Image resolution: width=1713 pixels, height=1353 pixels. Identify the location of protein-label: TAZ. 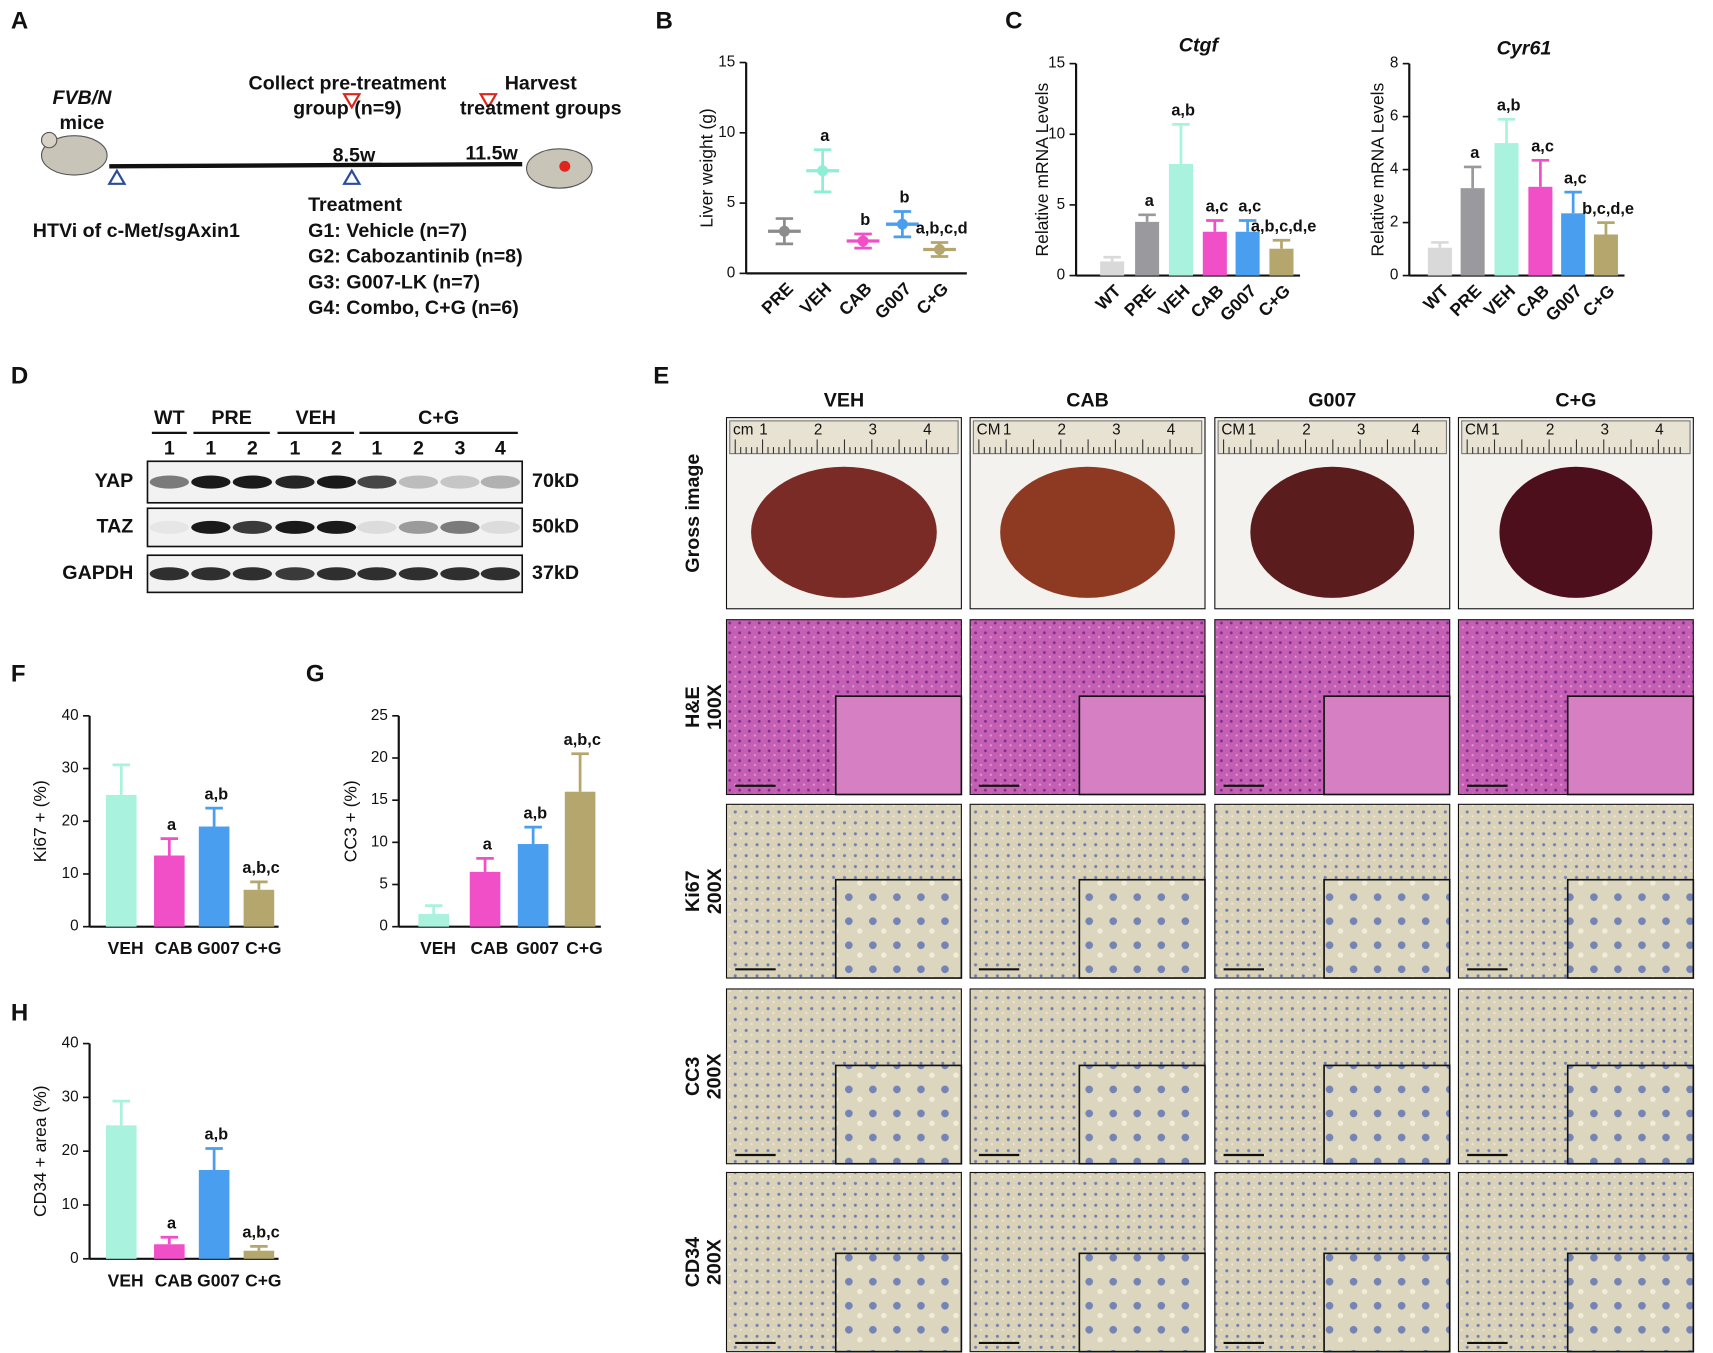
(115, 527).